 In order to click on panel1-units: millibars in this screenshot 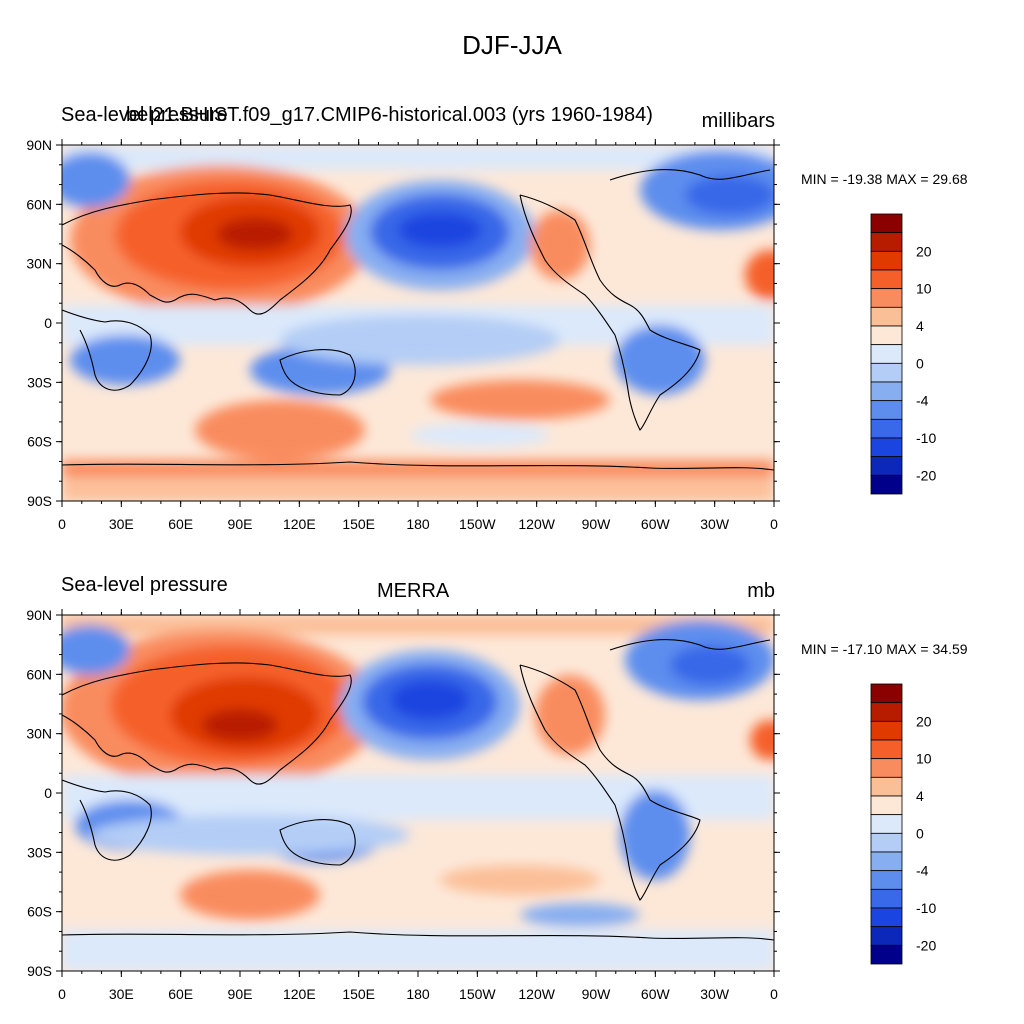, I will do `click(738, 121)`.